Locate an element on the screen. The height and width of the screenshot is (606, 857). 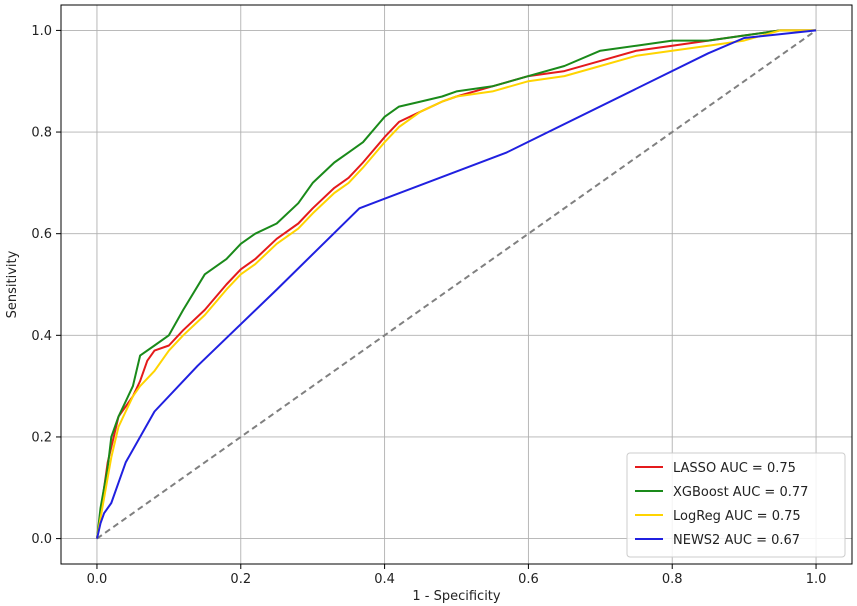
legend-label: NEWS2 AUC = 0.67 is located at coordinates (736, 540).